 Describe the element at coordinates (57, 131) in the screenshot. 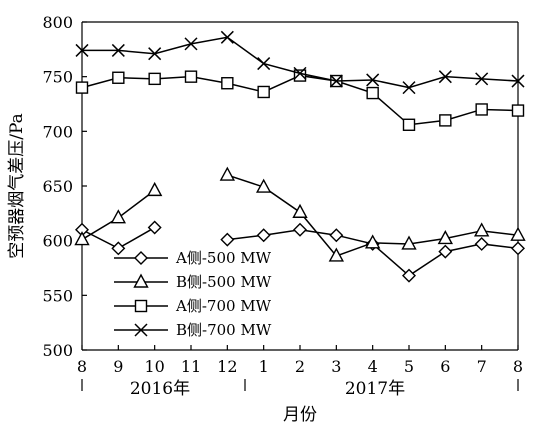

I see `y-tick-label: 700` at that location.